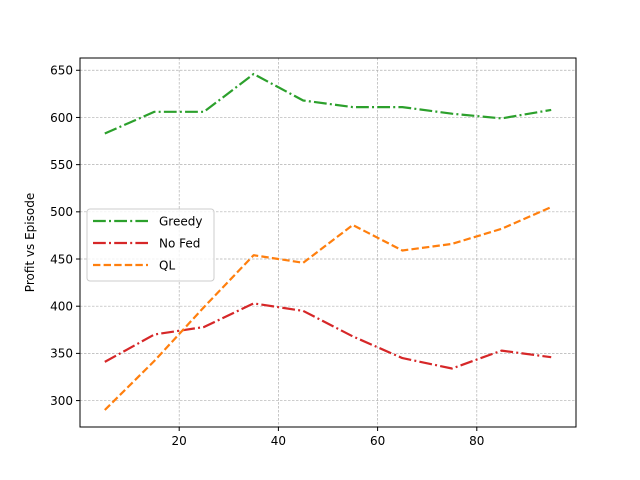 The width and height of the screenshot is (640, 480). I want to click on series-line-greedy, so click(328, 103).